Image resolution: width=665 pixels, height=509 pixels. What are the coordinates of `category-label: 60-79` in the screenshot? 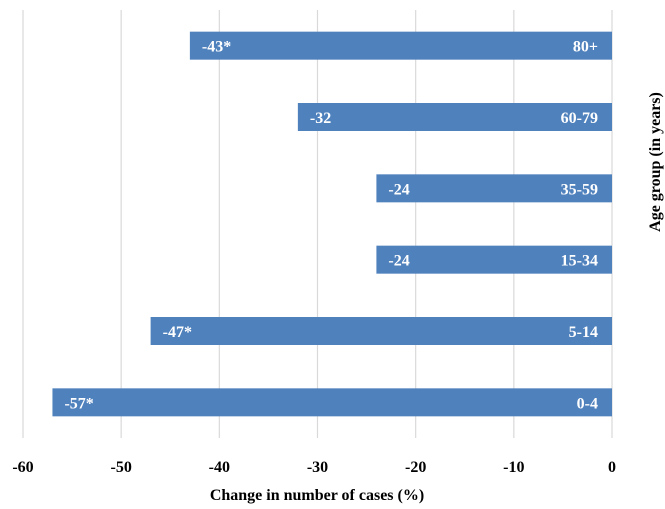 It's located at (579, 118).